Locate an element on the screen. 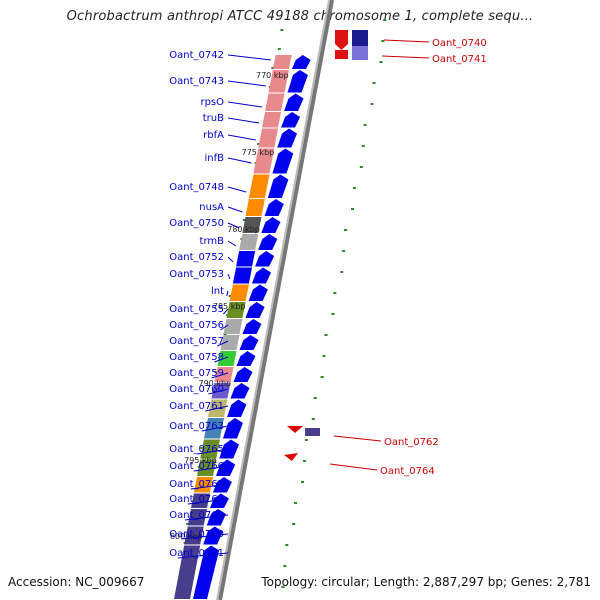 This screenshot has height=600, width=600. gene-label: trmB is located at coordinates (212, 241).